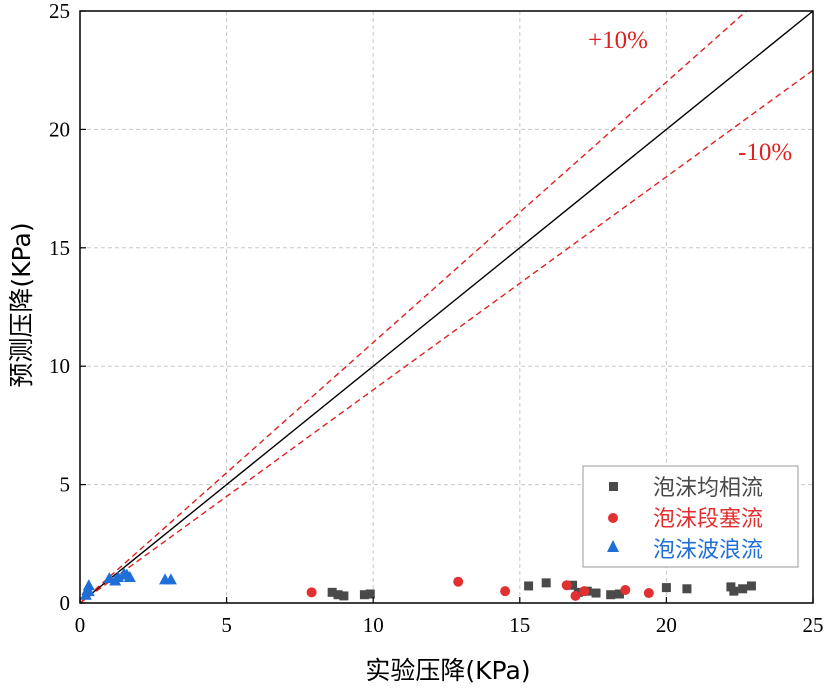 This screenshot has width=829, height=691. What do you see at coordinates (447, 670) in the screenshot?
I see `x-axis-label: 实验压降(KPa)` at bounding box center [447, 670].